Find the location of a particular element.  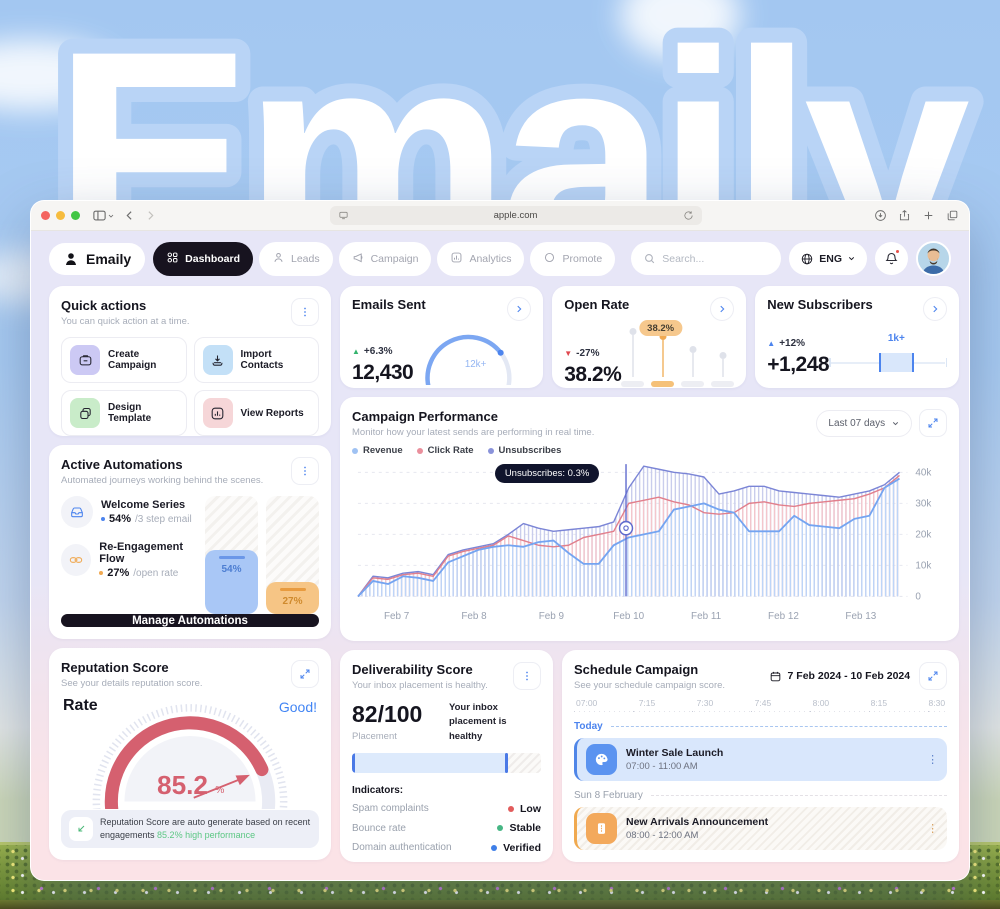

language-selector: ENG is located at coordinates (828, 258).